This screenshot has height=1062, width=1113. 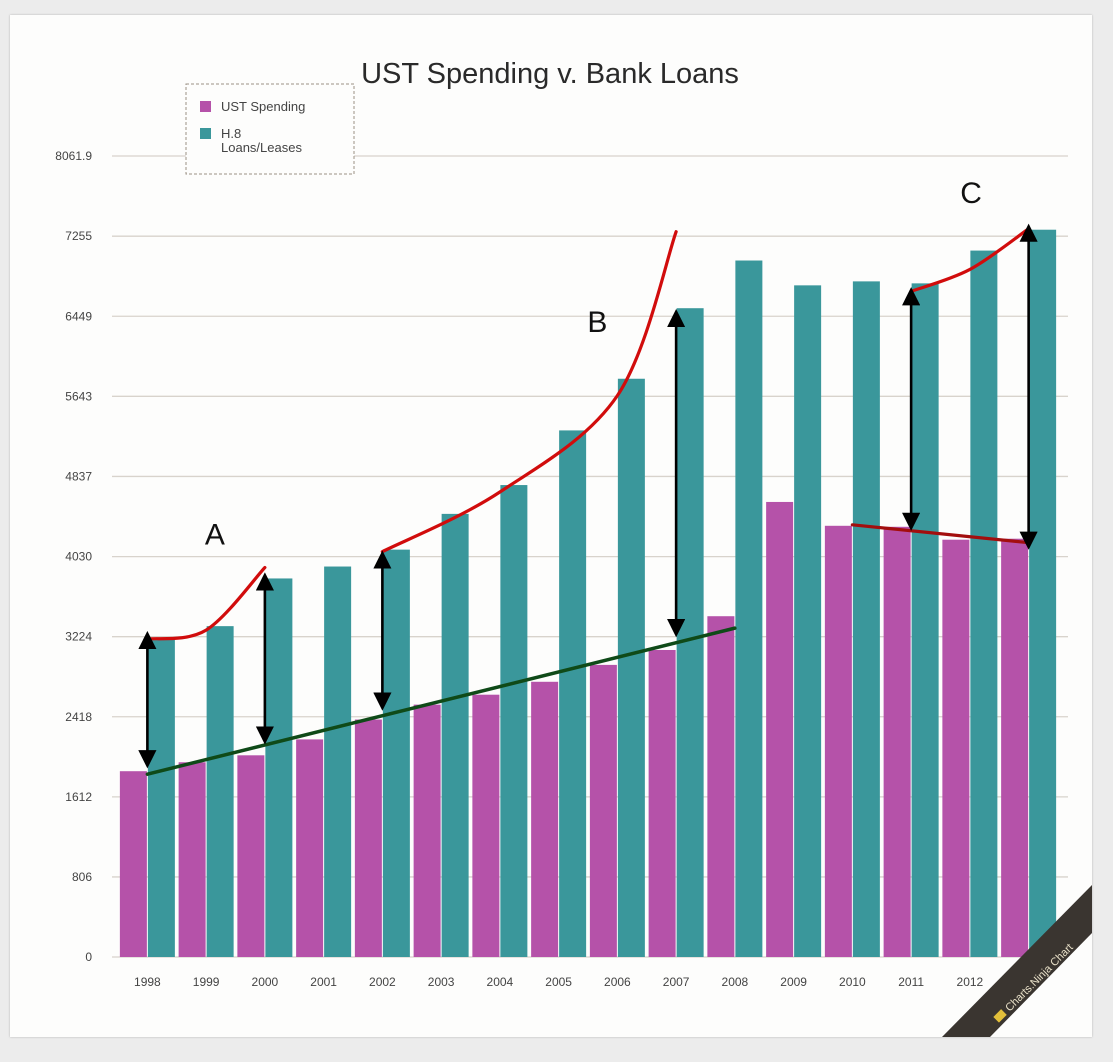 I want to click on x-tick-label: 1999, so click(x=206, y=982).